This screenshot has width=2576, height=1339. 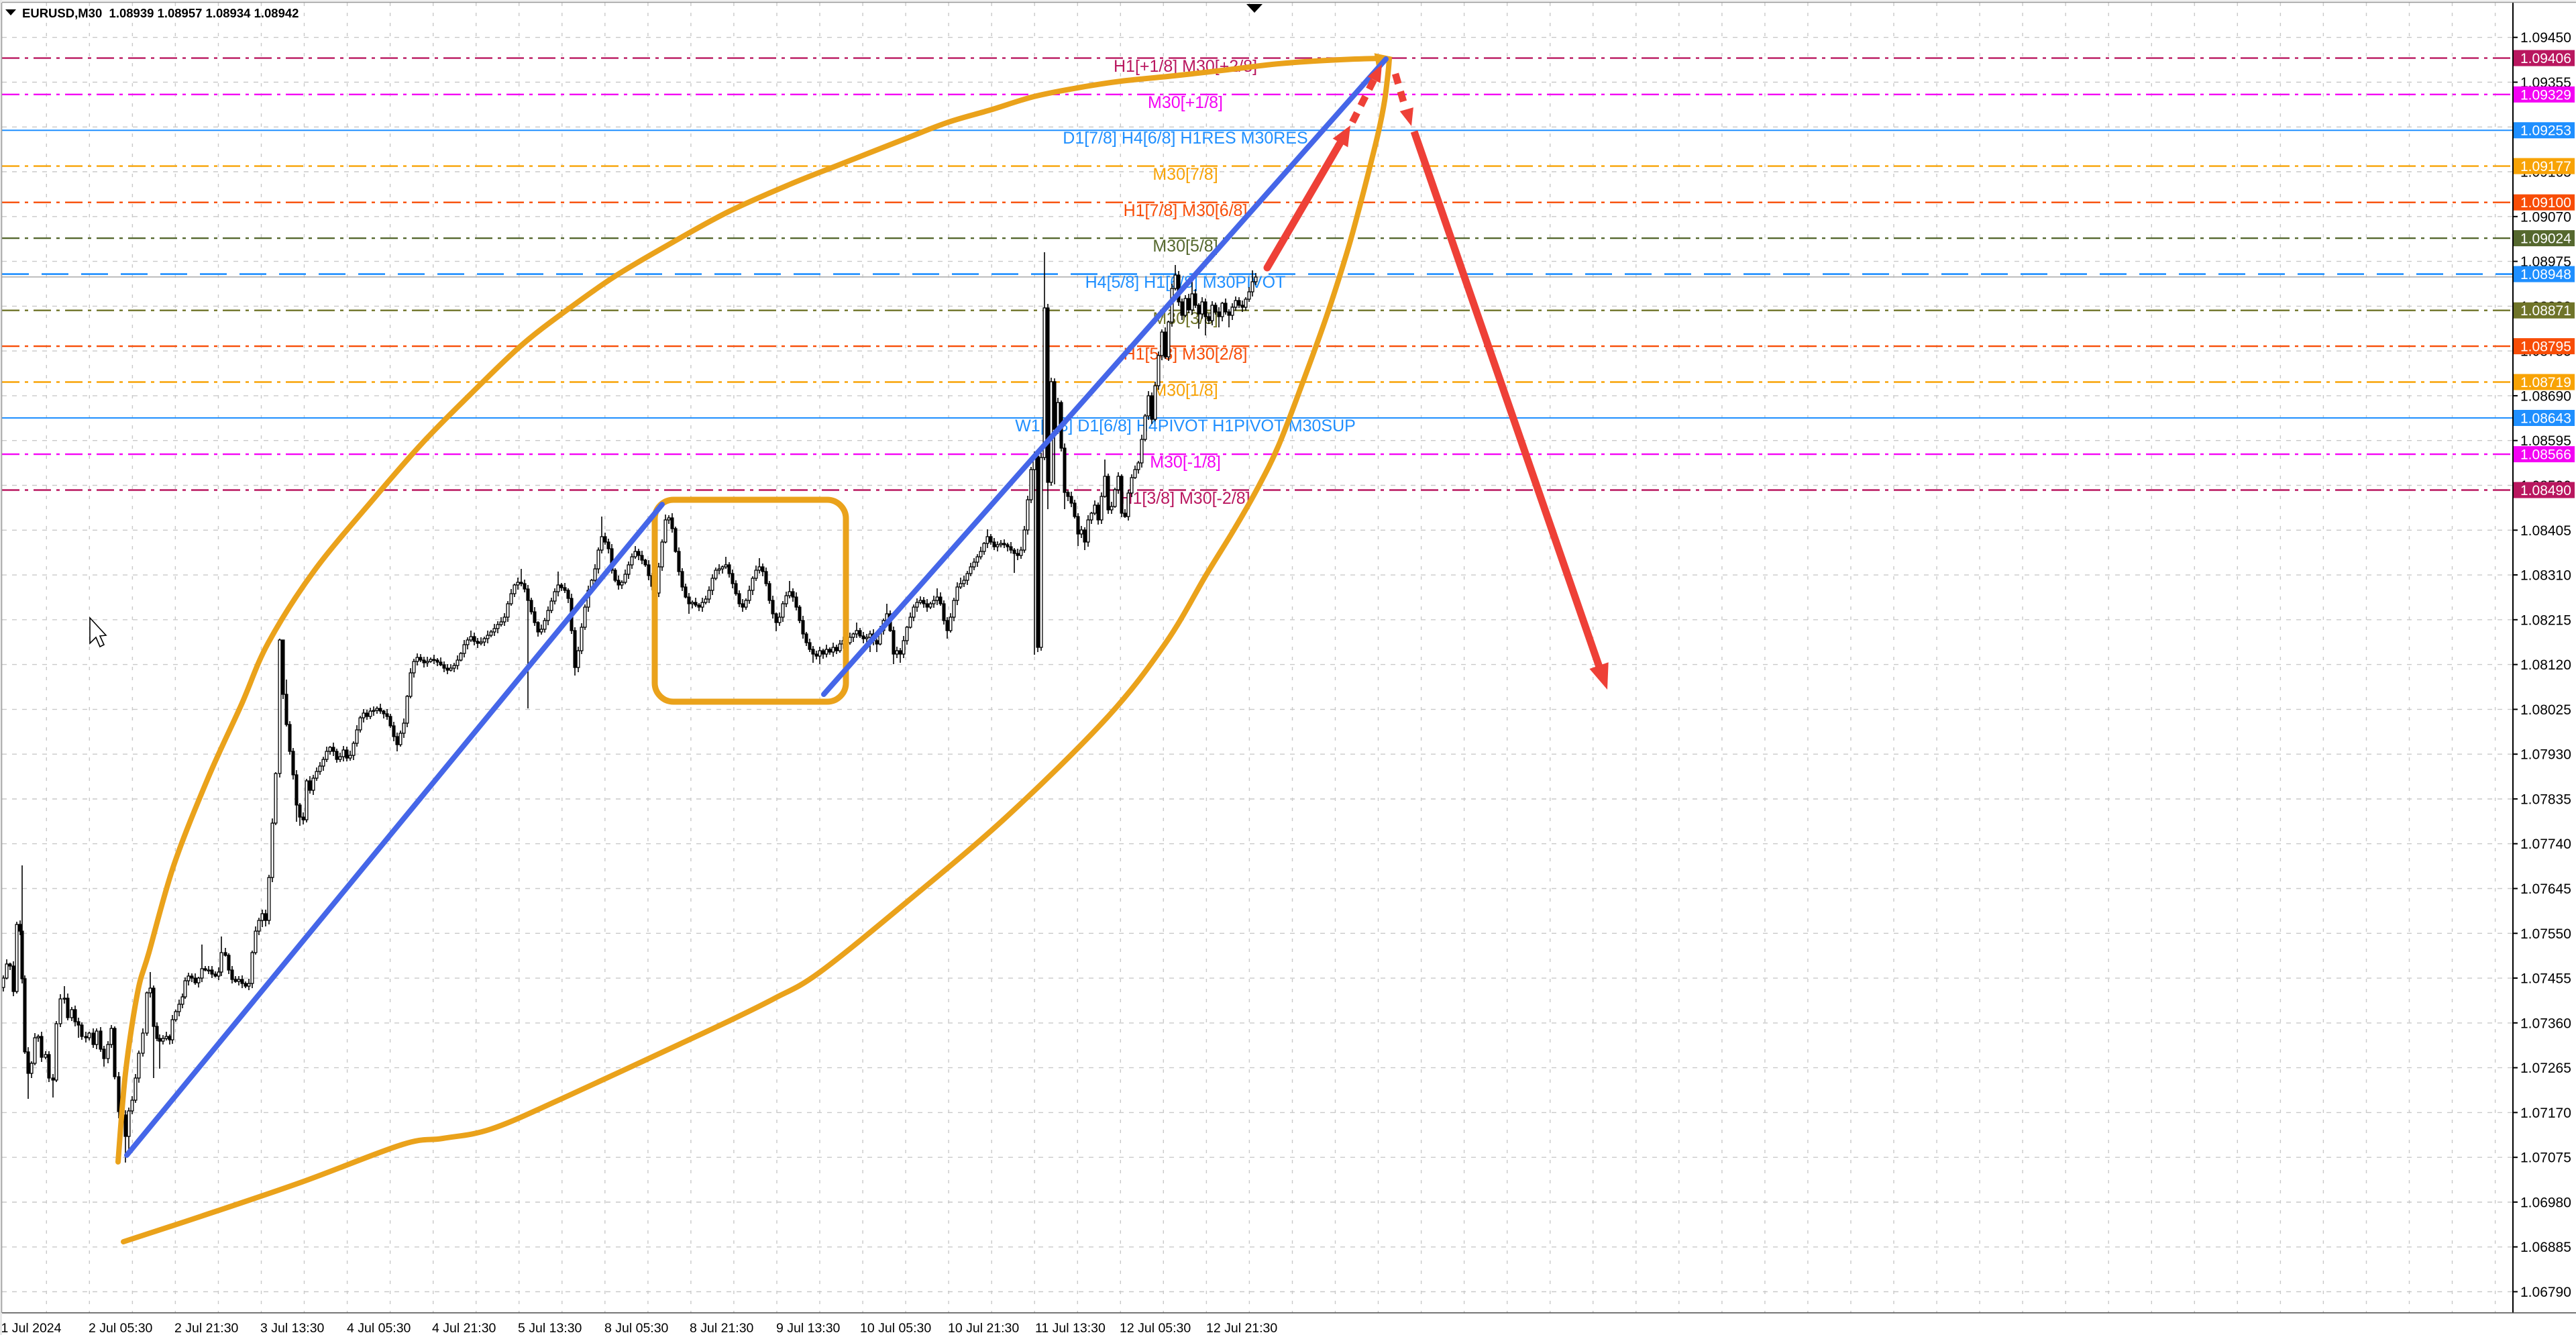 I want to click on svg-text: 1.07455, so click(x=2545, y=979).